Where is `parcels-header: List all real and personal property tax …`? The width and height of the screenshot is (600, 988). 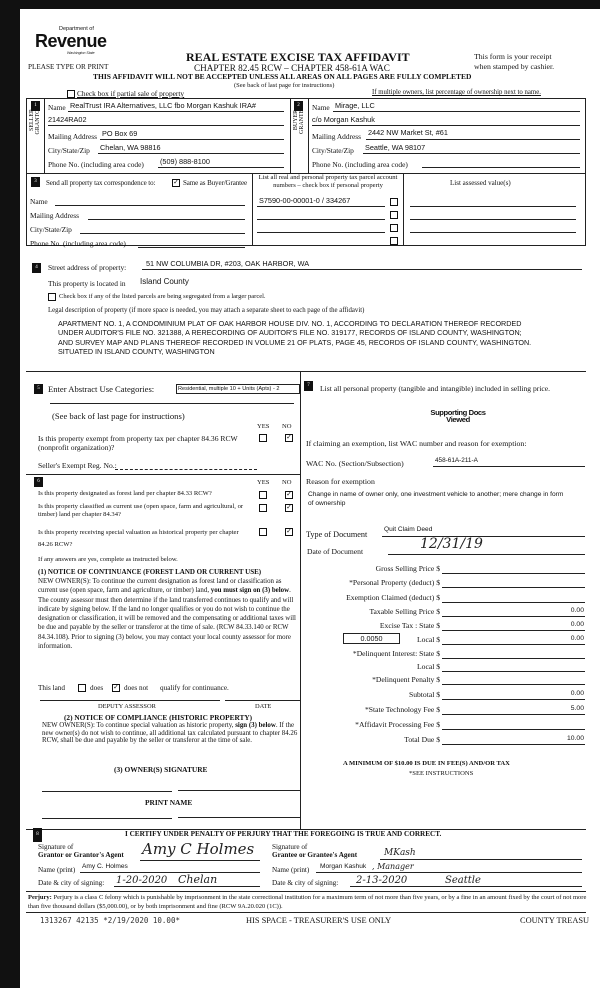 parcels-header: List all real and personal property tax … is located at coordinates (328, 181).